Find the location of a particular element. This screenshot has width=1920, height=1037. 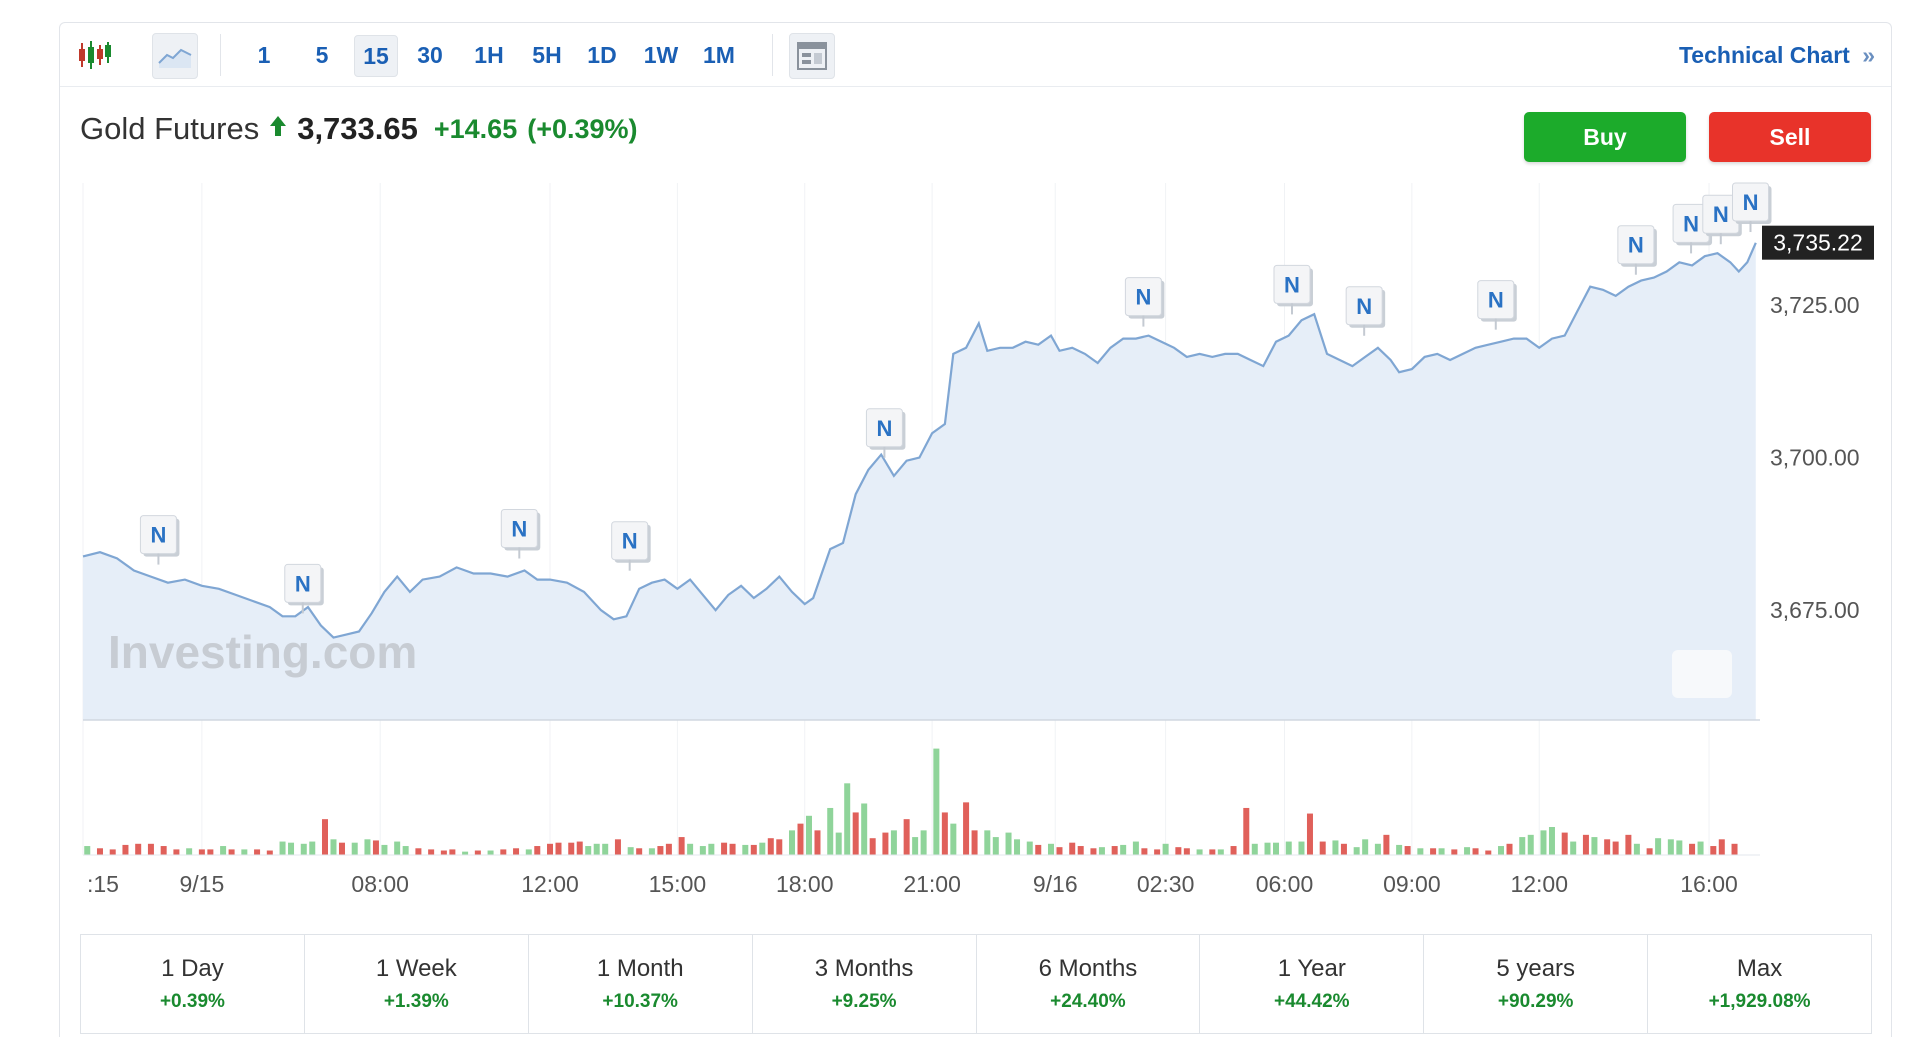

period-3: 3 Months +9.25% is located at coordinates (865, 984).